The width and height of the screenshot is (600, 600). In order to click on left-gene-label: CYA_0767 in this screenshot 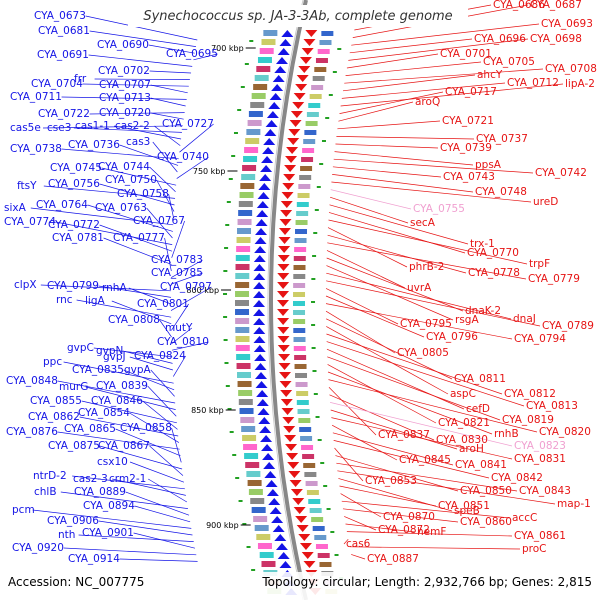, I will do `click(159, 221)`.